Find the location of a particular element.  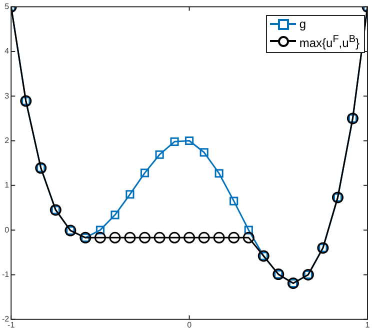

y-tick-label: 4 is located at coordinates (7, 51).